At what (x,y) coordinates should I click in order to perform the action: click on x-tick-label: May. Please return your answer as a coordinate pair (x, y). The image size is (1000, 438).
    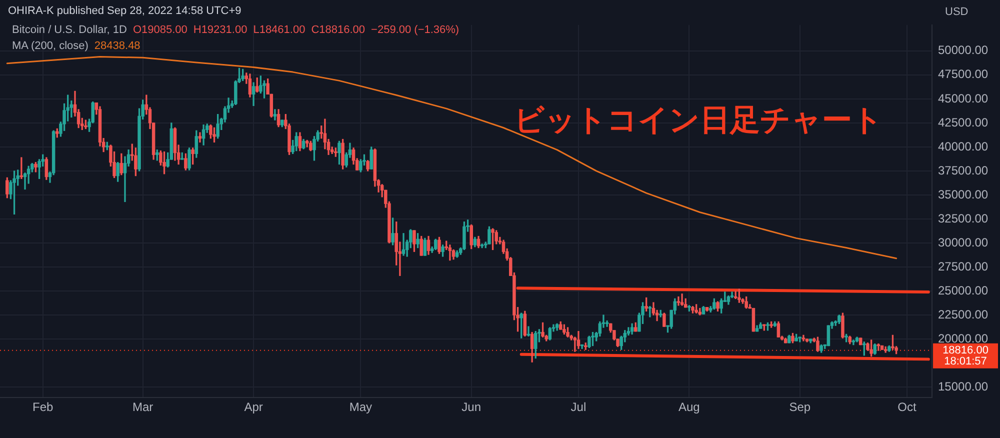
    Looking at the image, I should click on (360, 407).